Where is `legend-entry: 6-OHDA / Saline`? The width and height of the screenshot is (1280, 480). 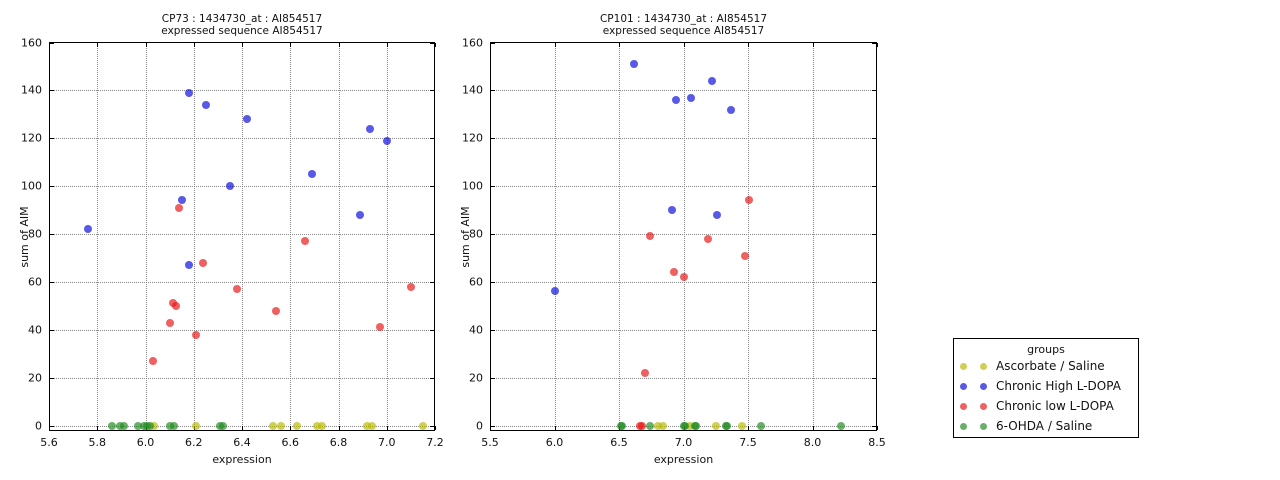 legend-entry: 6-OHDA / Saline is located at coordinates (1046, 426).